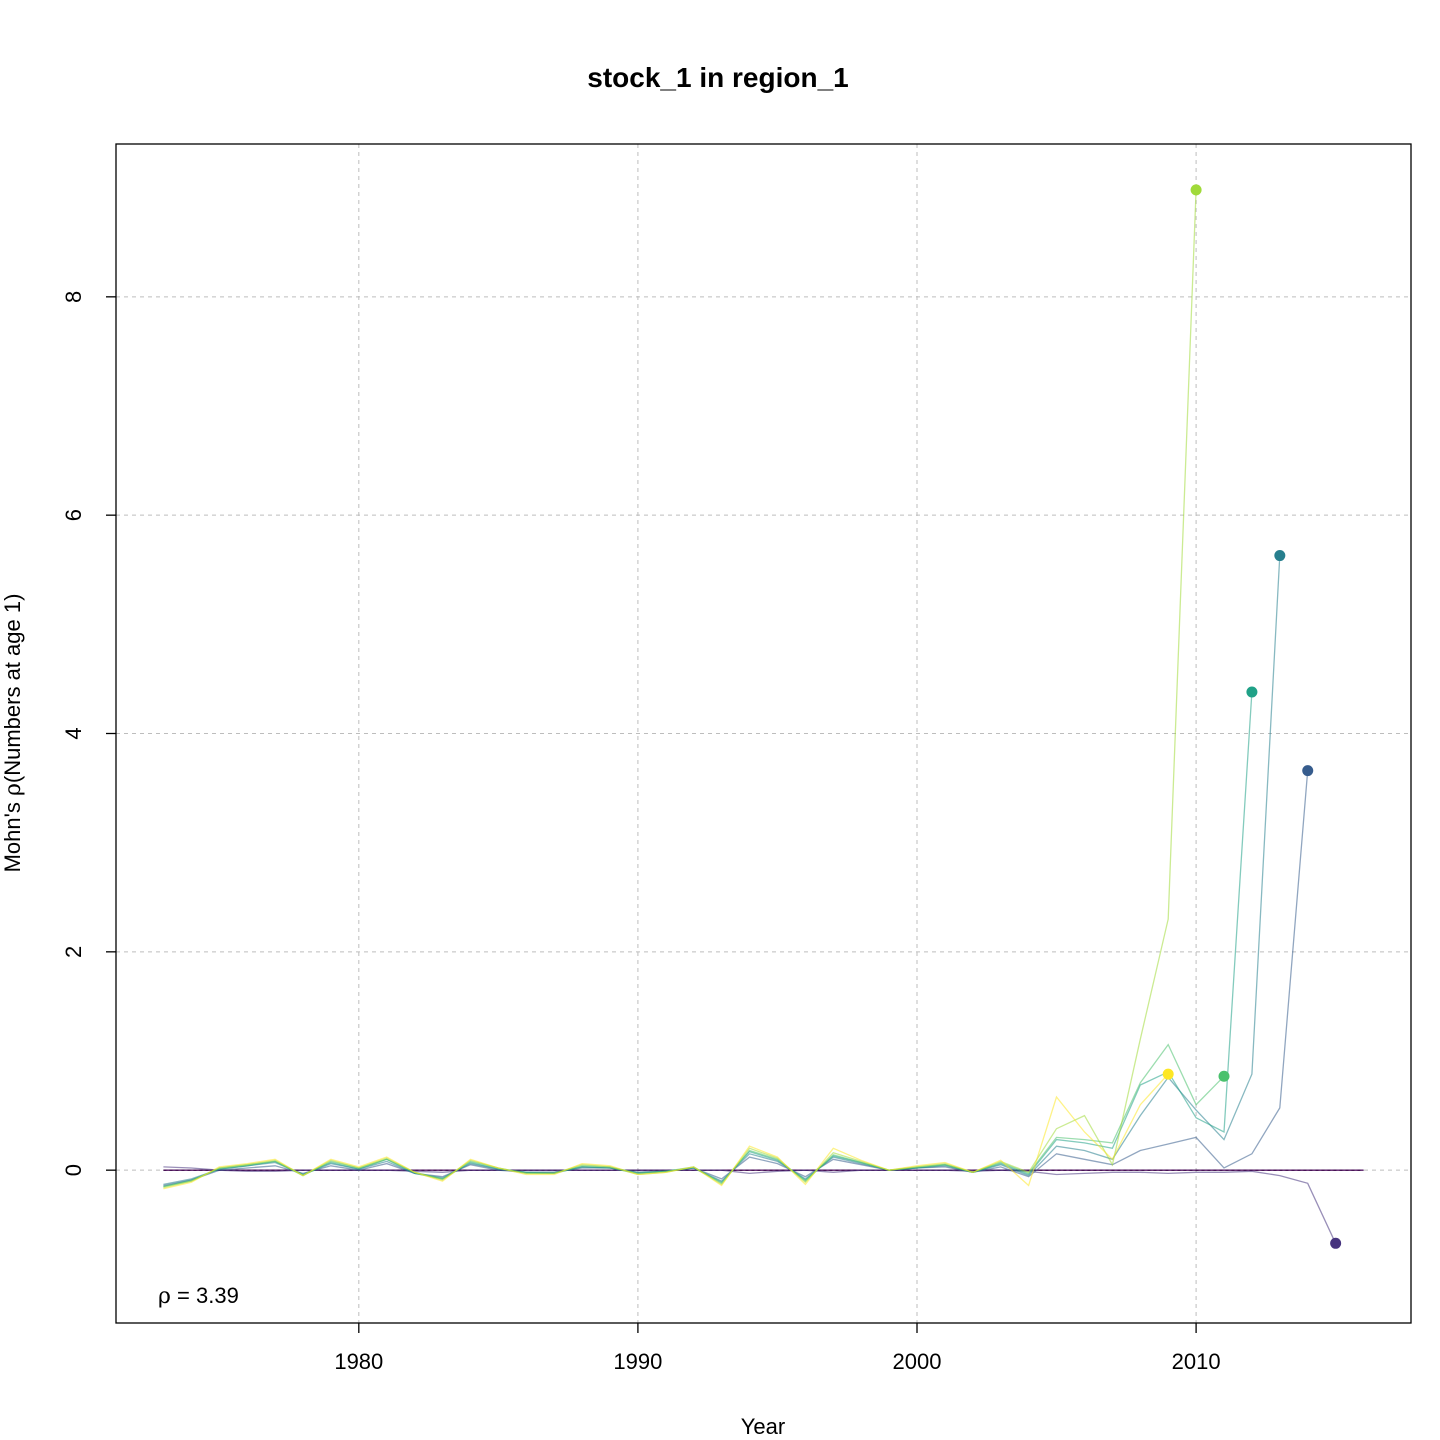 Image resolution: width=1440 pixels, height=1440 pixels. Describe the element at coordinates (777, 1348) in the screenshot. I see `x-axis: 1980 1990 2000 2010` at that location.